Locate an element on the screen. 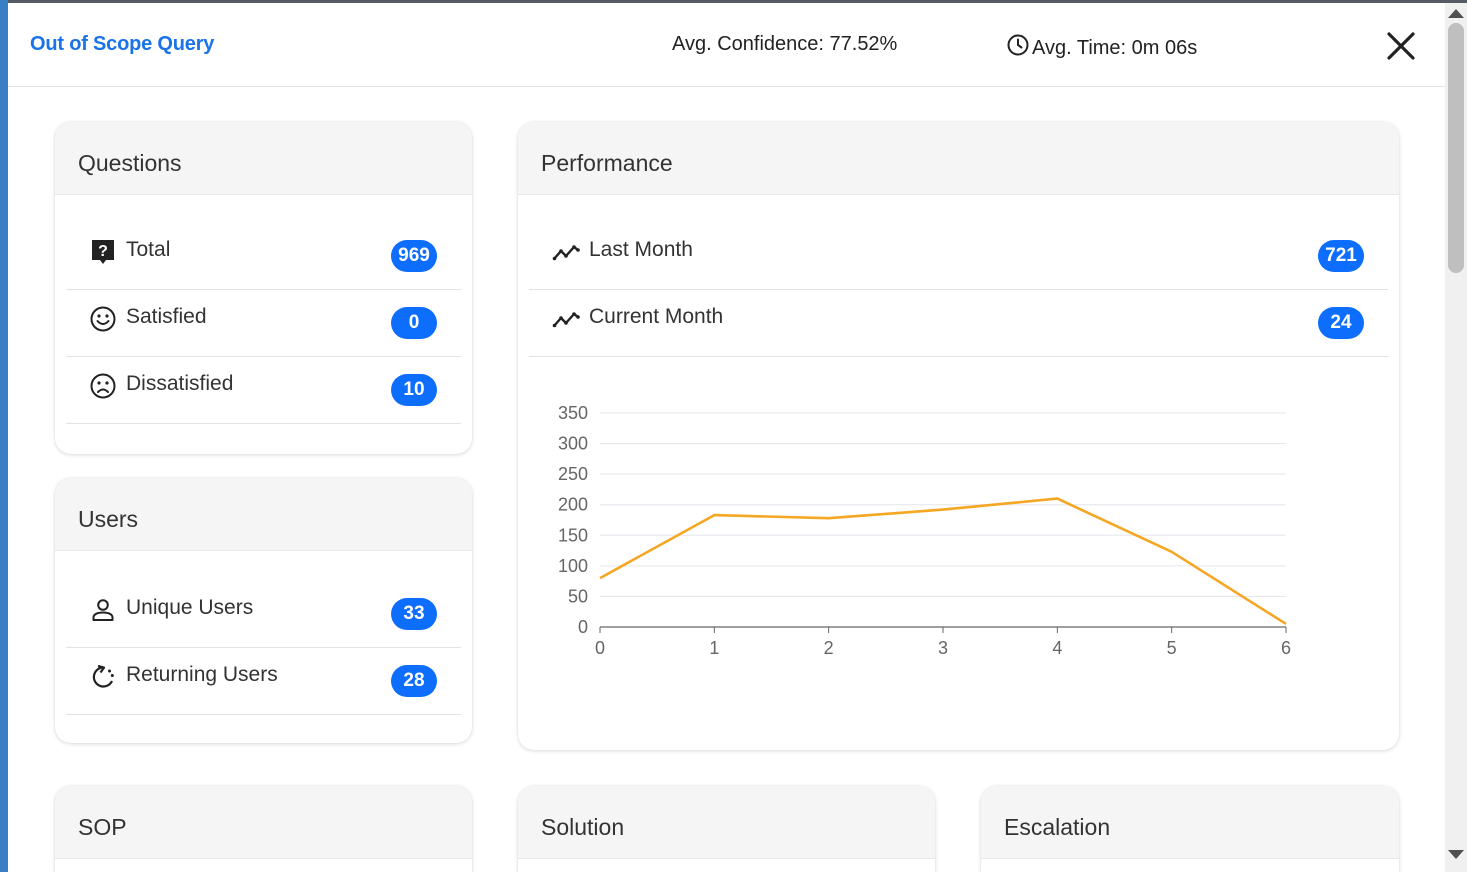 The image size is (1467, 872). list-item-total: ? Total 969 is located at coordinates (263, 256).